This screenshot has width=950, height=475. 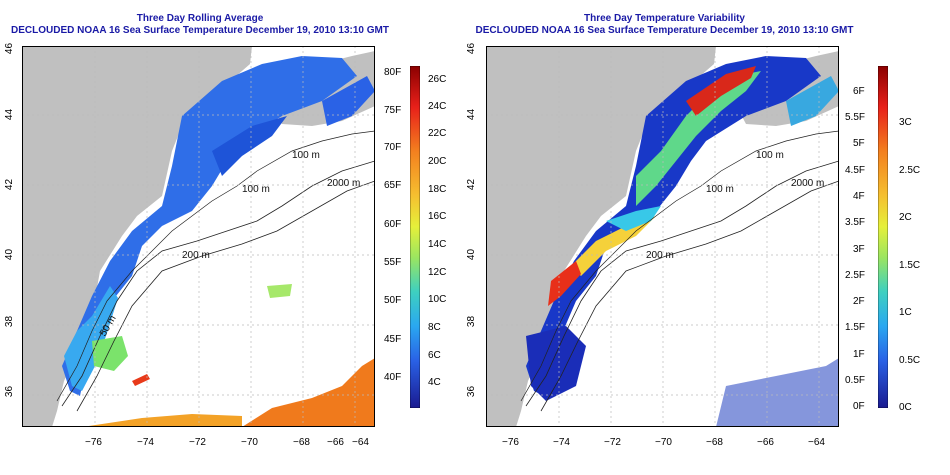 What do you see at coordinates (855, 222) in the screenshot?
I see `colorbar-f-label: 3.5F` at bounding box center [855, 222].